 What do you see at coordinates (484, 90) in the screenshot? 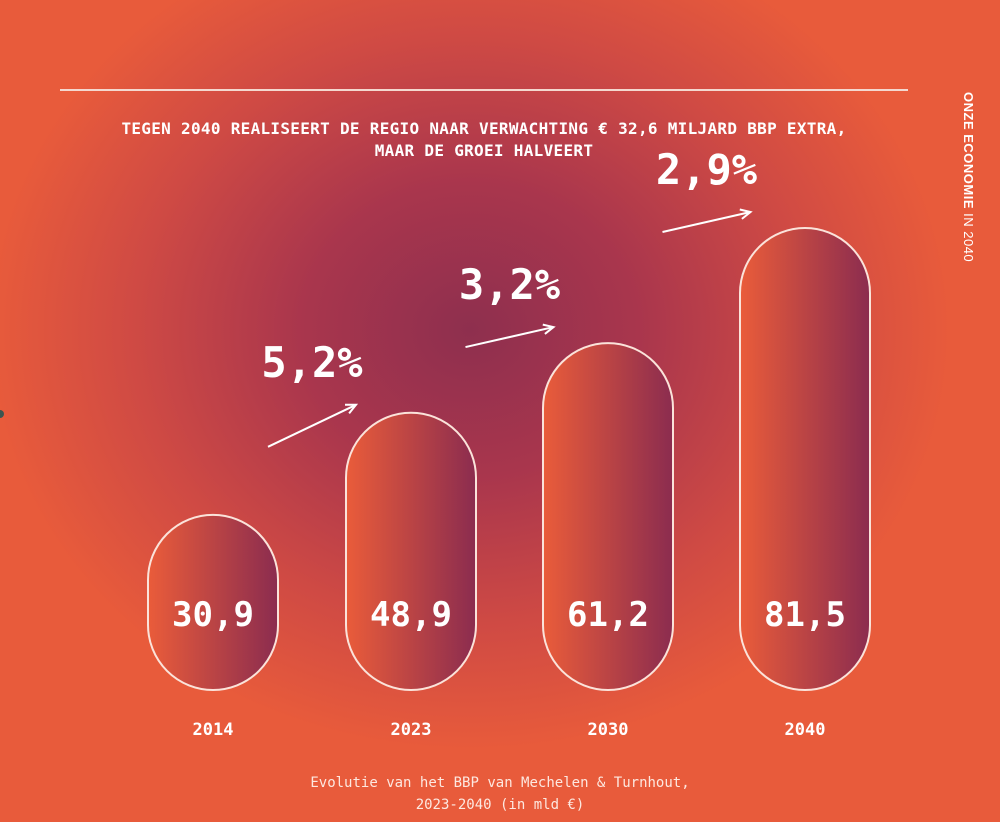
I see `top-divider` at bounding box center [484, 90].